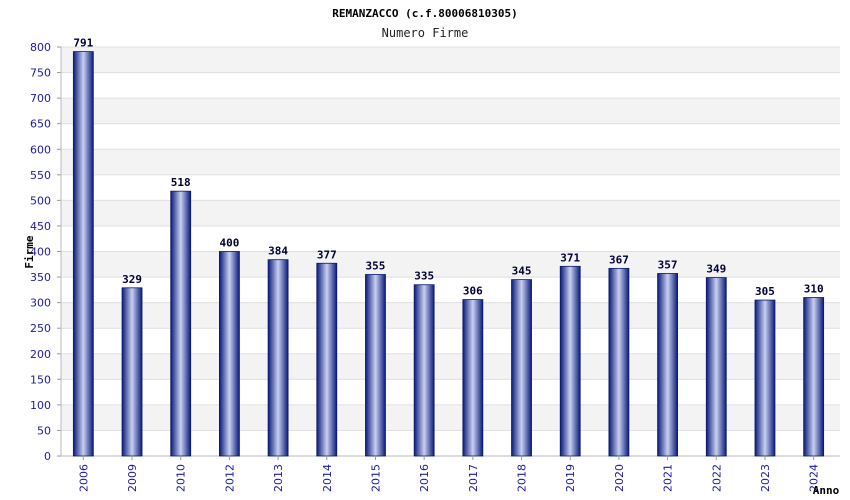 The width and height of the screenshot is (850, 500). I want to click on y-tick-label: 750, so click(40, 73).